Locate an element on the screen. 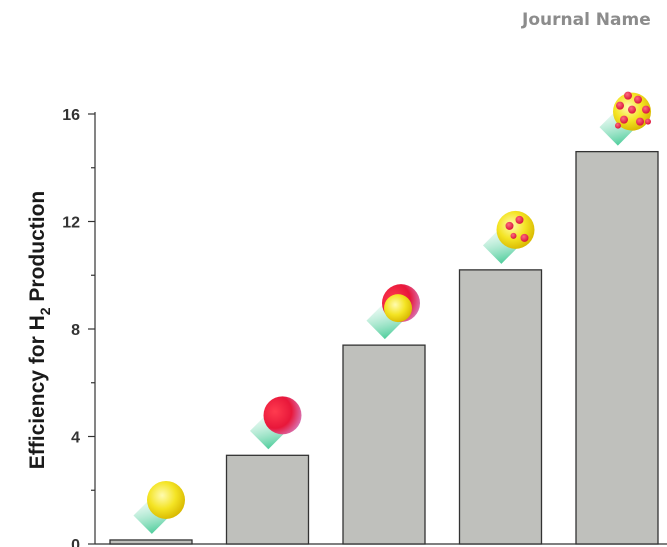 The image size is (667, 547). journal-name: Journal Name is located at coordinates (586, 20).